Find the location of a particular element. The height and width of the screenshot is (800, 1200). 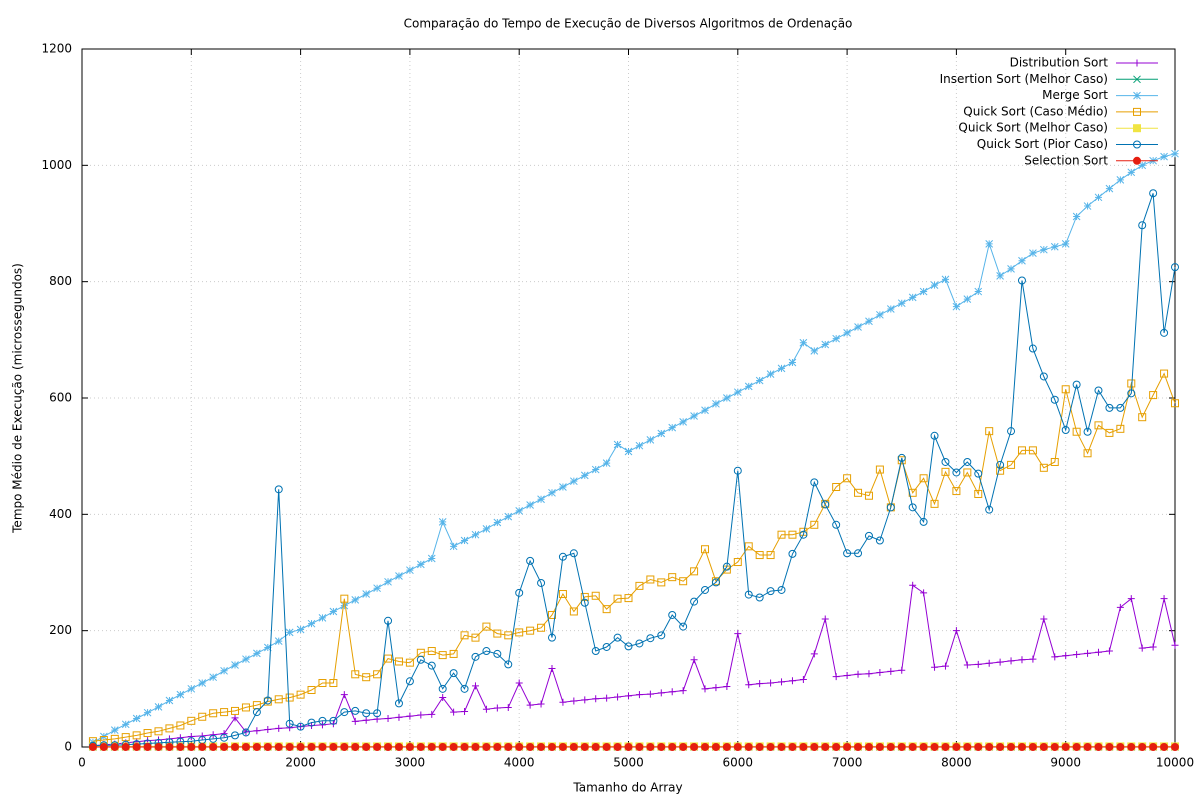

x-tick-label: 5000 is located at coordinates (628, 763).